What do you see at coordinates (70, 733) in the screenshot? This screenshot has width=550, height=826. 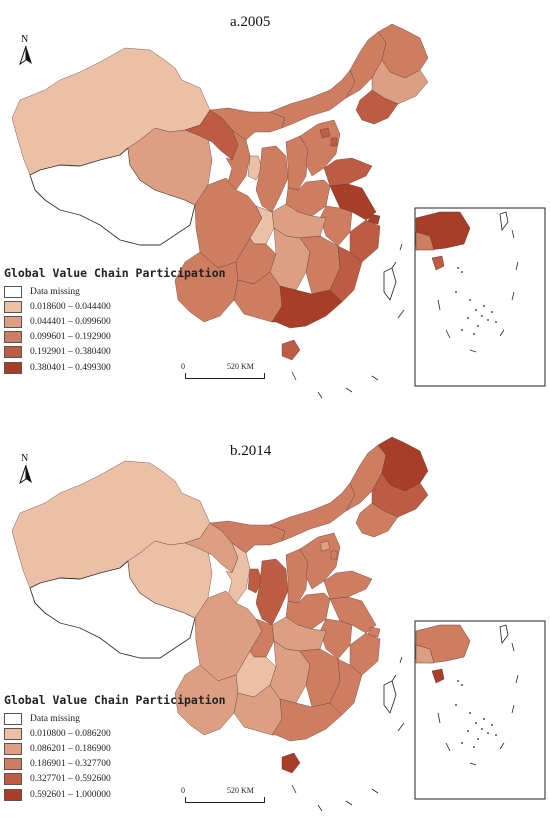 I see `legend-label: 0.010800 – 0.086200` at bounding box center [70, 733].